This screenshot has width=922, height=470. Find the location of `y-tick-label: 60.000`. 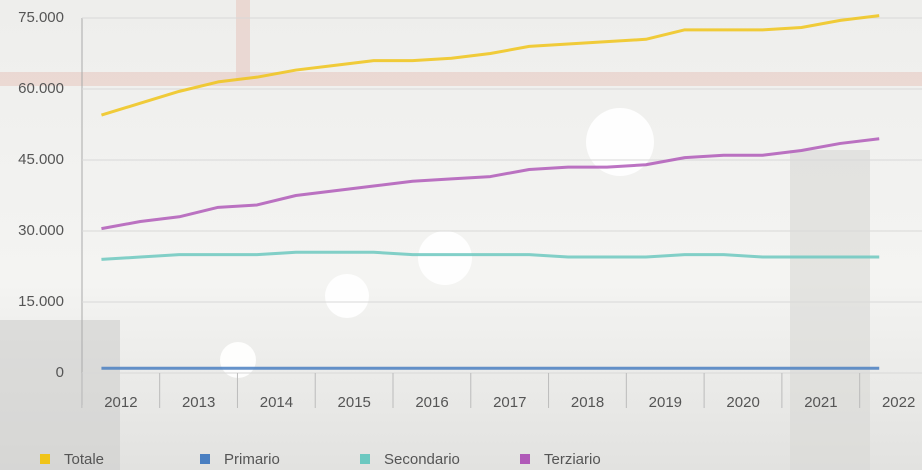

y-tick-label: 60.000 is located at coordinates (41, 88).